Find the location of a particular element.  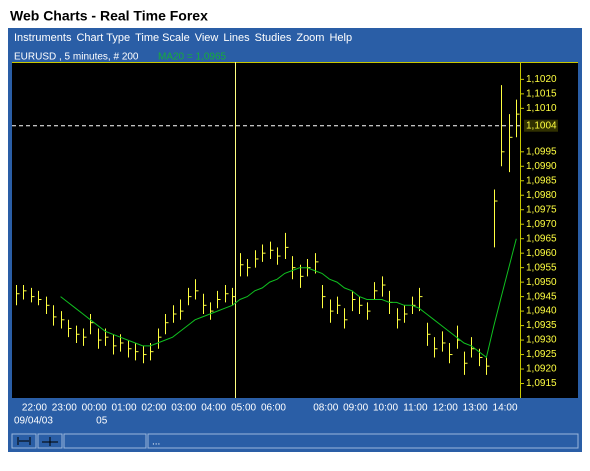

y-tick-label: 1,1015 is located at coordinates (541, 94).